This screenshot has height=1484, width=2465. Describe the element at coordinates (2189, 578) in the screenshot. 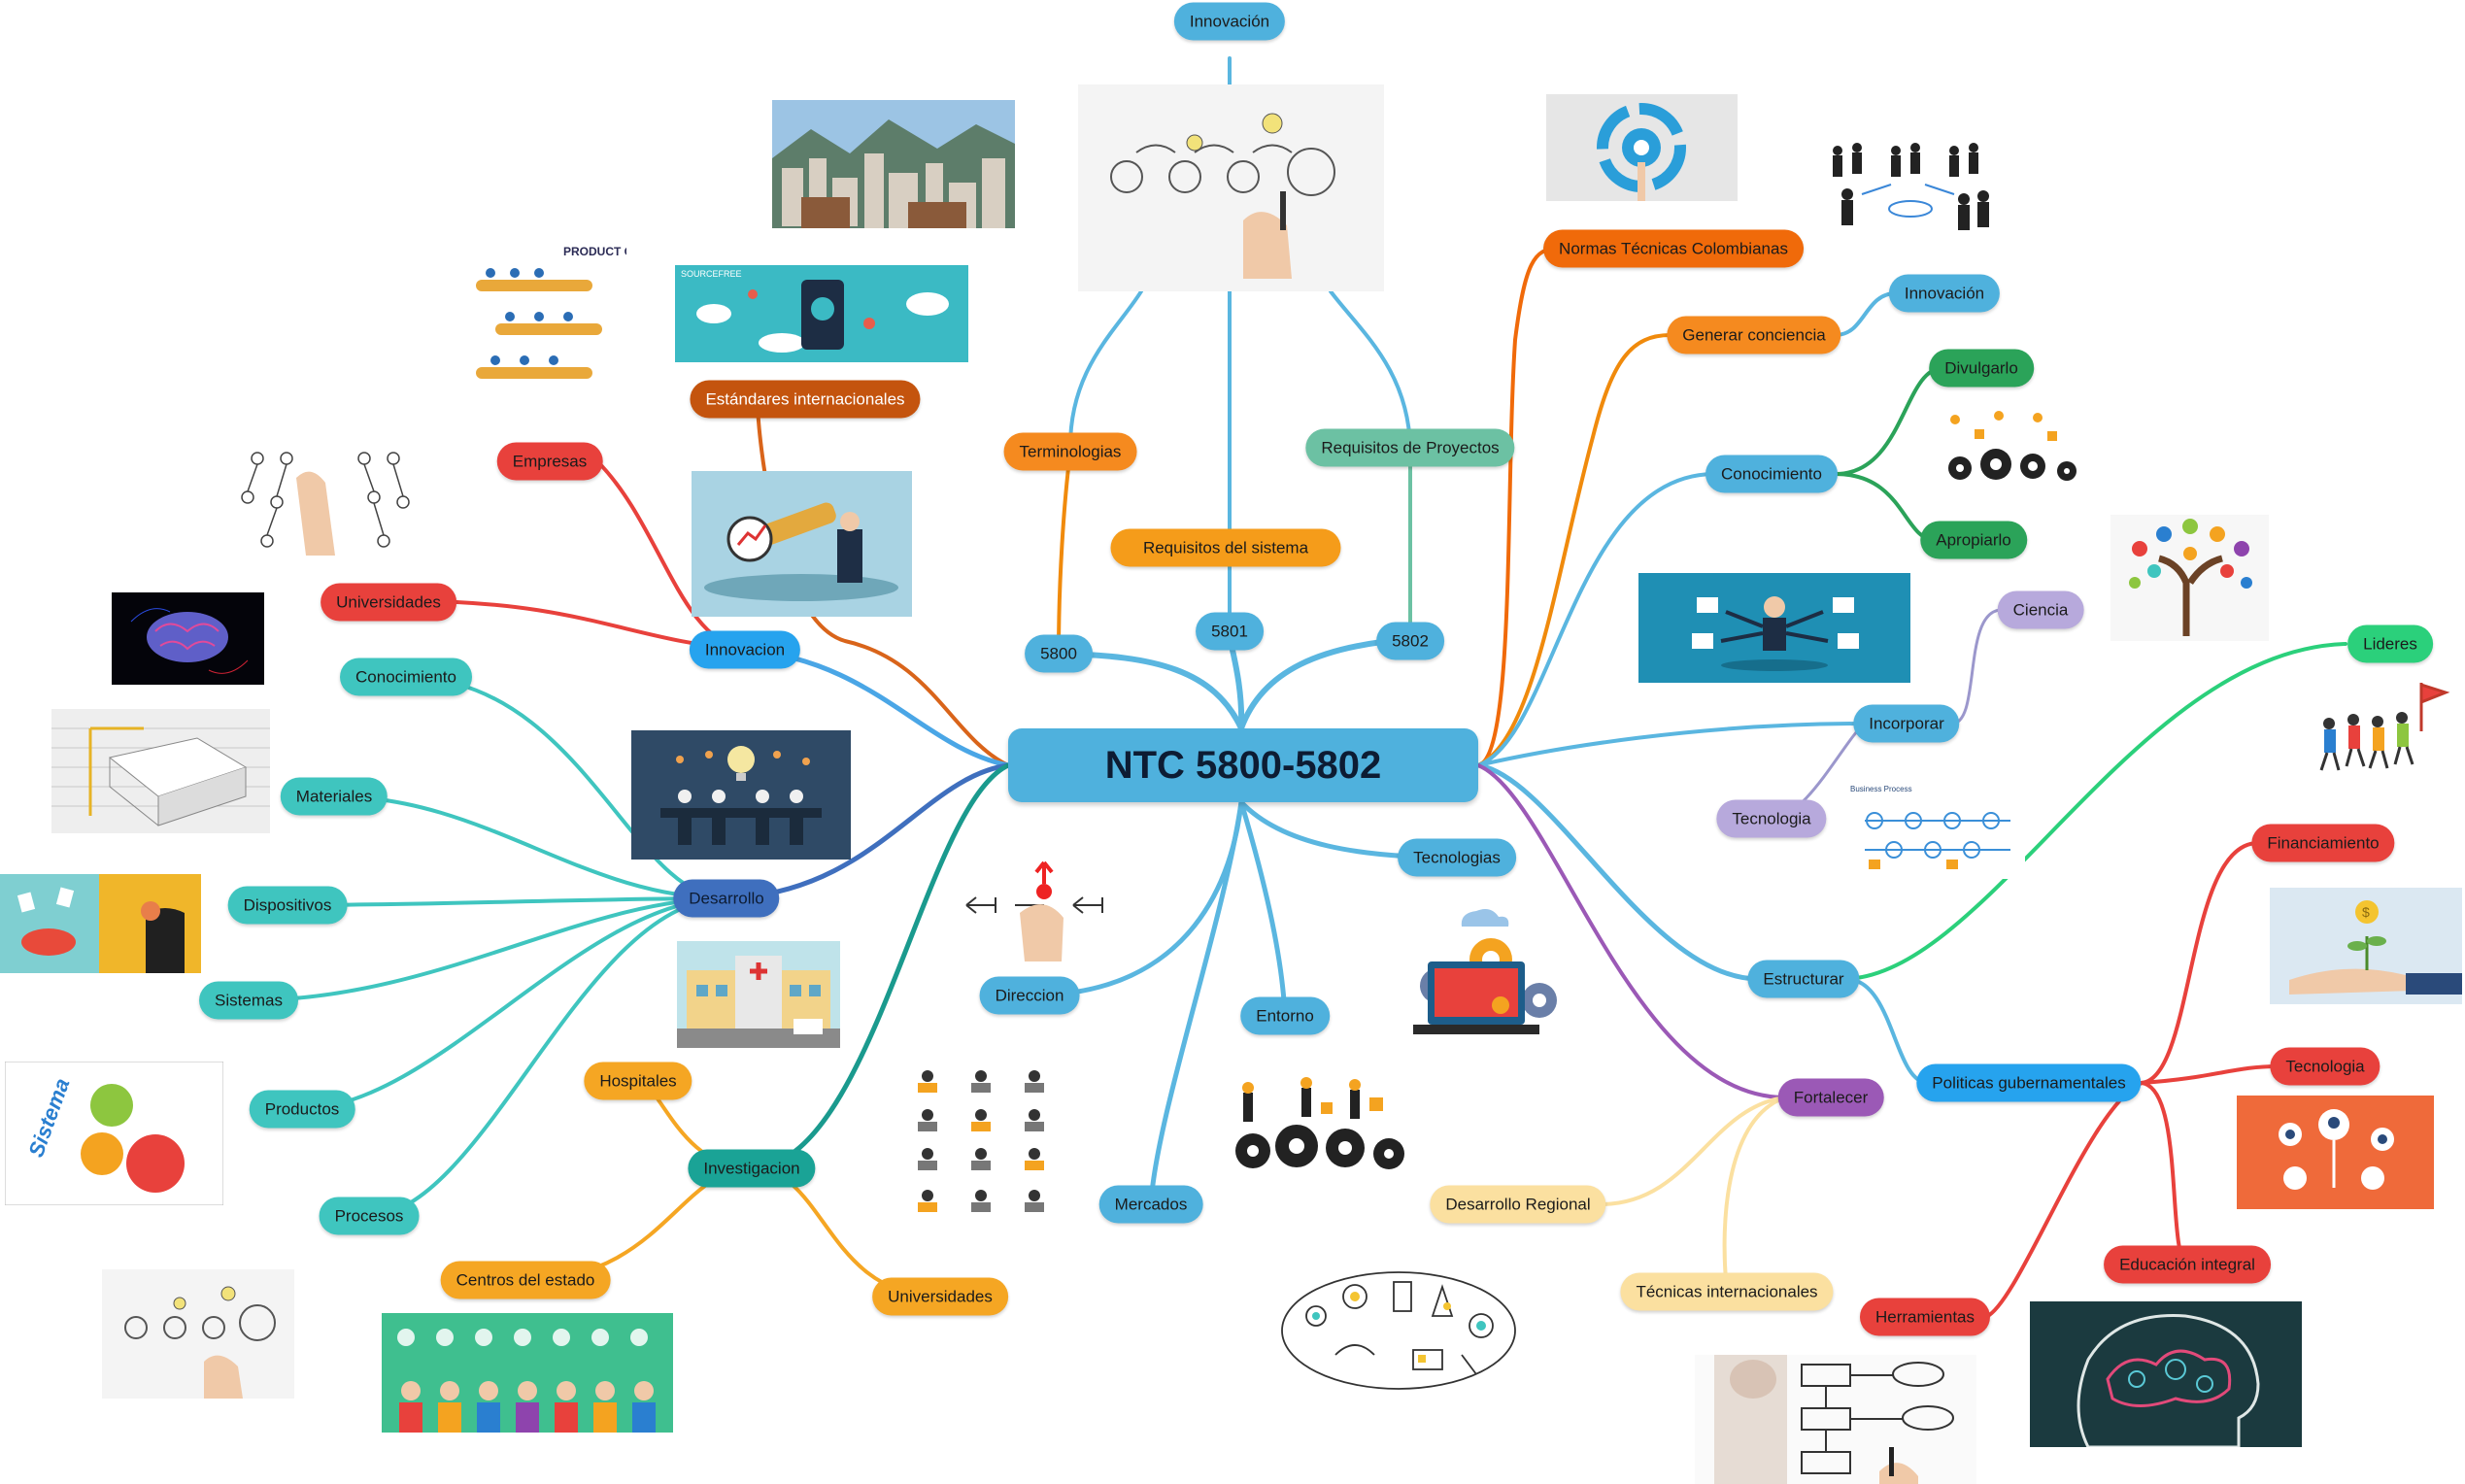

I see `tree-icons-image` at that location.